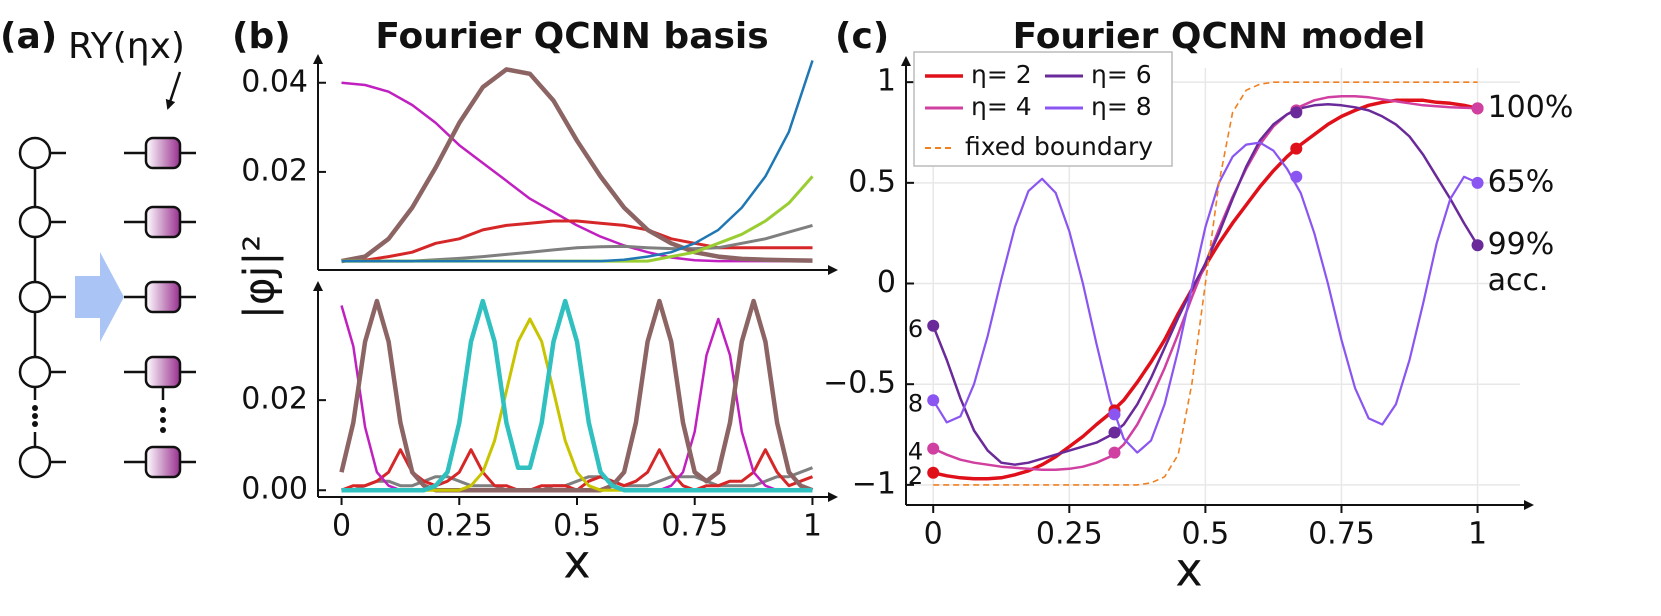 The image size is (1661, 616). Describe the element at coordinates (259, 277) in the screenshot. I see `y-axis-label: |φj|²` at that location.